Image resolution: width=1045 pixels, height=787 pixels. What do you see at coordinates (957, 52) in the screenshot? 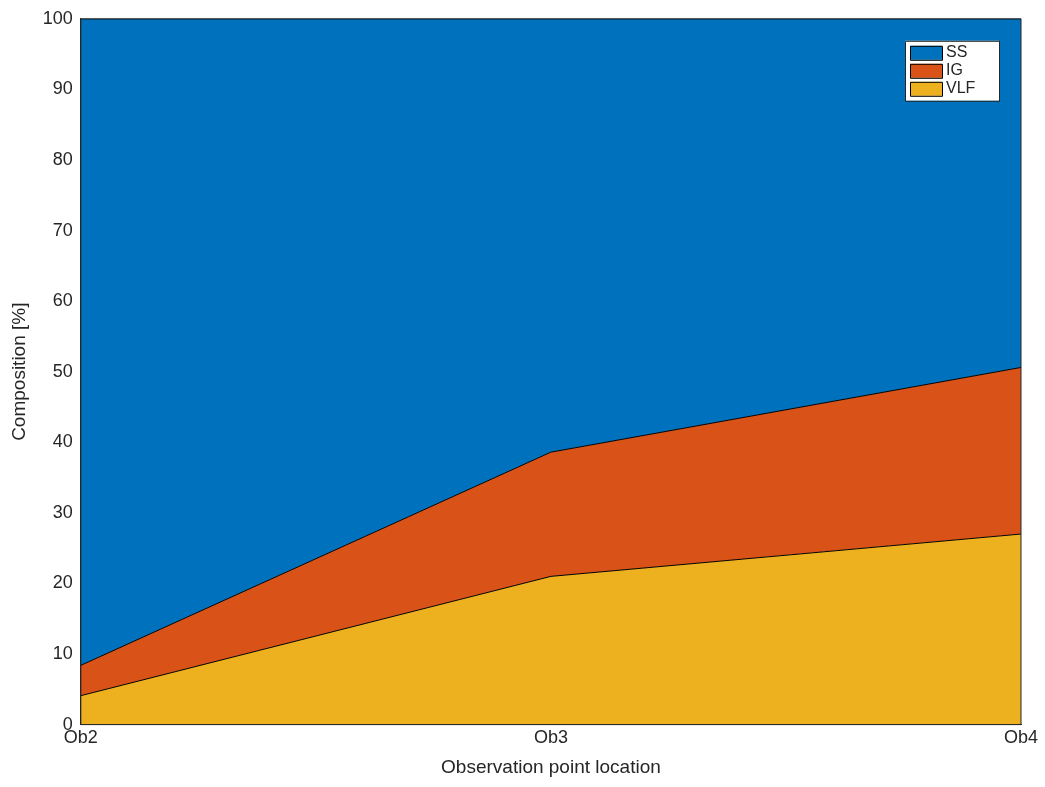
I see `legend-label: SS` at bounding box center [957, 52].